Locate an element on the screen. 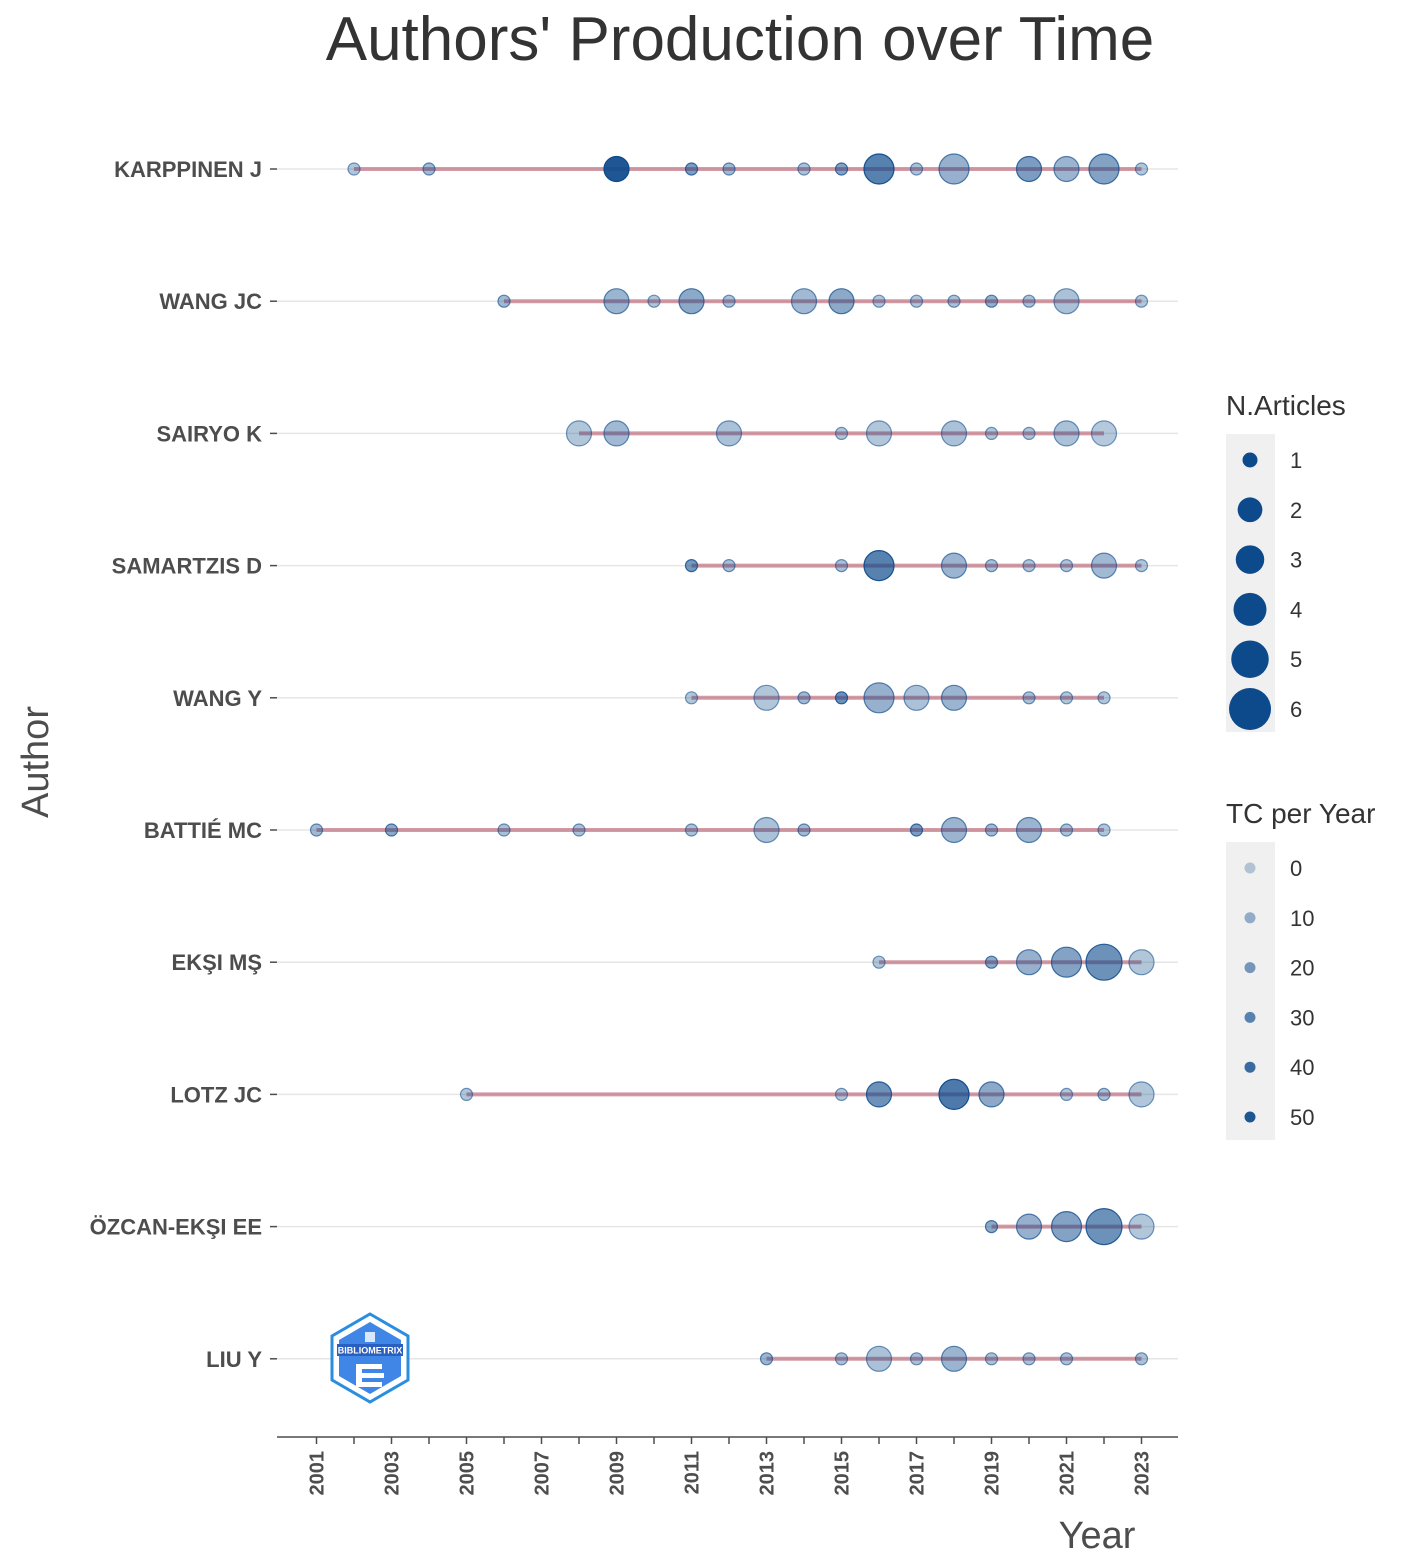 The image size is (1417, 1562). author-label: LIU Y is located at coordinates (234, 1359).